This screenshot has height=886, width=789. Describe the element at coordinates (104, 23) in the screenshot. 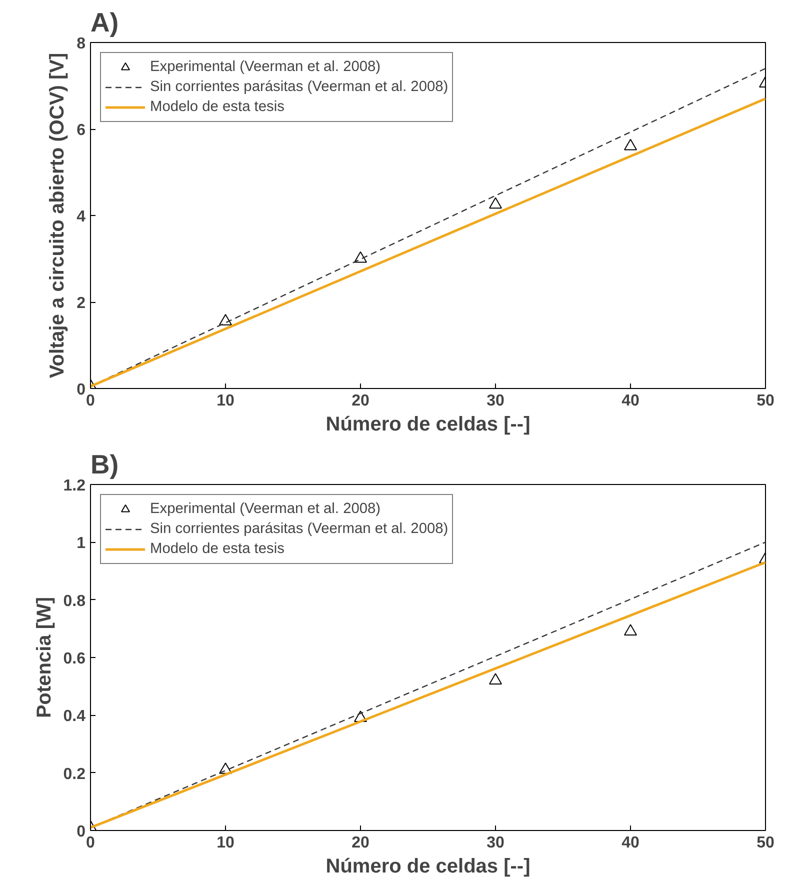

I see `chart-title: A)` at that location.